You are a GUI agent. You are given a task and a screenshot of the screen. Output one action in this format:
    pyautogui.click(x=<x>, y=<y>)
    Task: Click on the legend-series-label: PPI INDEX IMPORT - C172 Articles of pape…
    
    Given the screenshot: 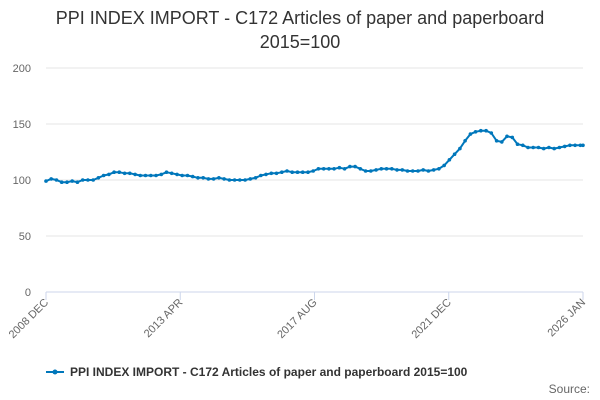 What is the action you would take?
    pyautogui.click(x=269, y=372)
    